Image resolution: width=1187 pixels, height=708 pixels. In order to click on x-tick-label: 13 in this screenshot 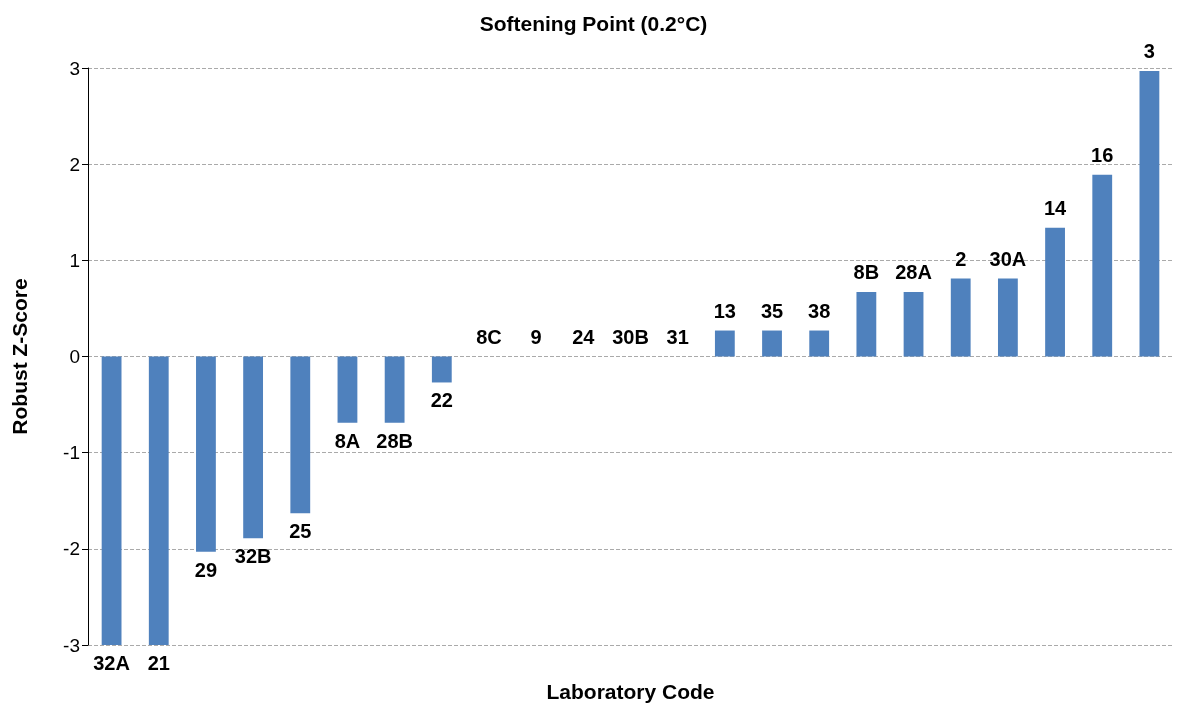, I will do `click(724, 310)`.